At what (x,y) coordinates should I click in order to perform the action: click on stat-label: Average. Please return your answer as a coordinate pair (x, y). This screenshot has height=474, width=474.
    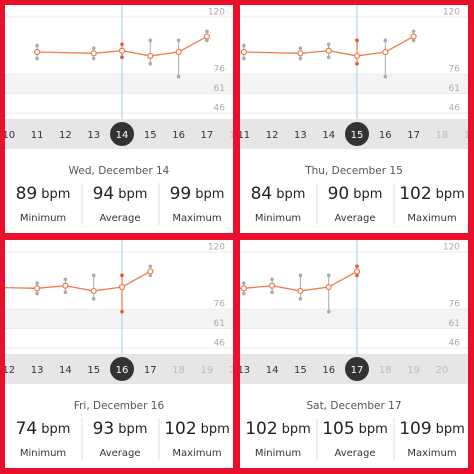
    Looking at the image, I should click on (354, 453).